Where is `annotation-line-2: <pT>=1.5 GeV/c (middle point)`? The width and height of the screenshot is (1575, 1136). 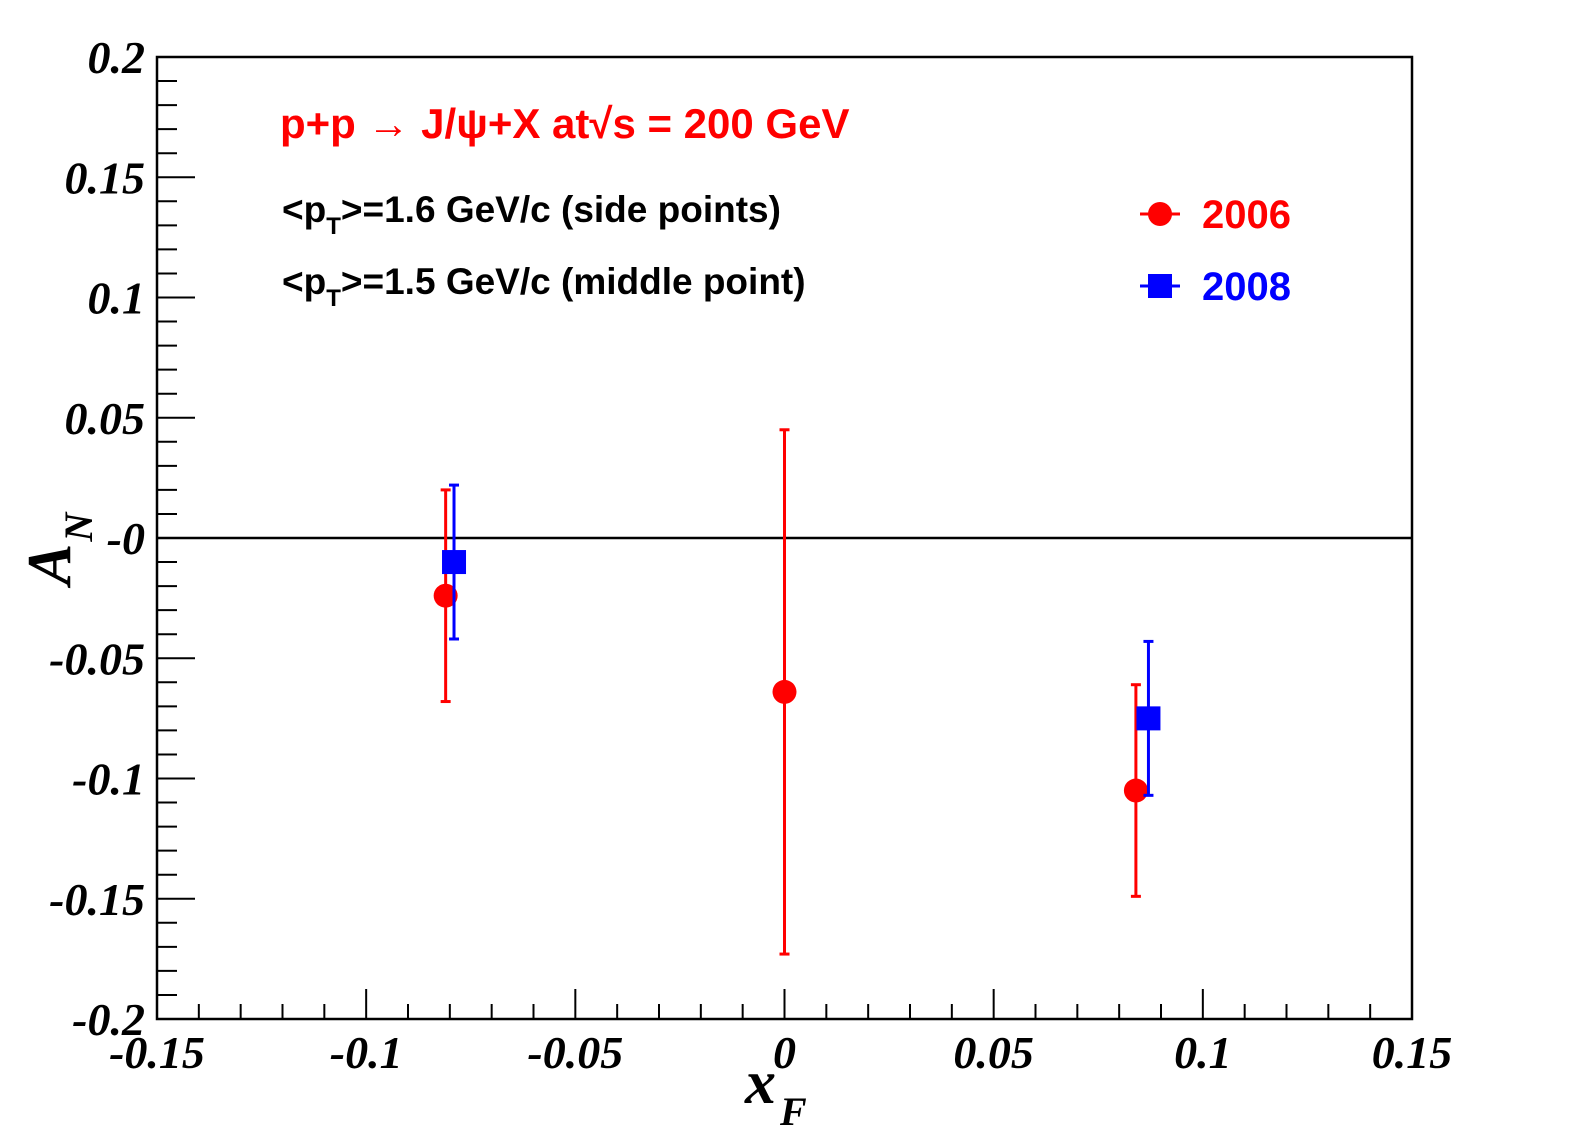 annotation-line-2: <pT>=1.5 GeV/c (middle point) is located at coordinates (544, 286).